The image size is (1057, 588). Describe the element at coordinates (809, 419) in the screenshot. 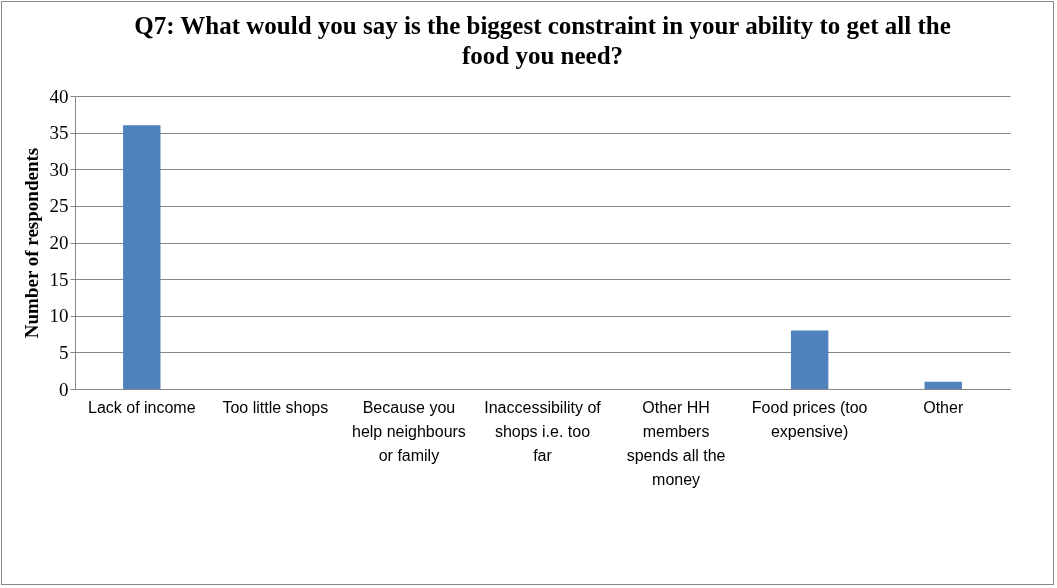

I see `x-tick-label: Food prices (too expensive)` at that location.